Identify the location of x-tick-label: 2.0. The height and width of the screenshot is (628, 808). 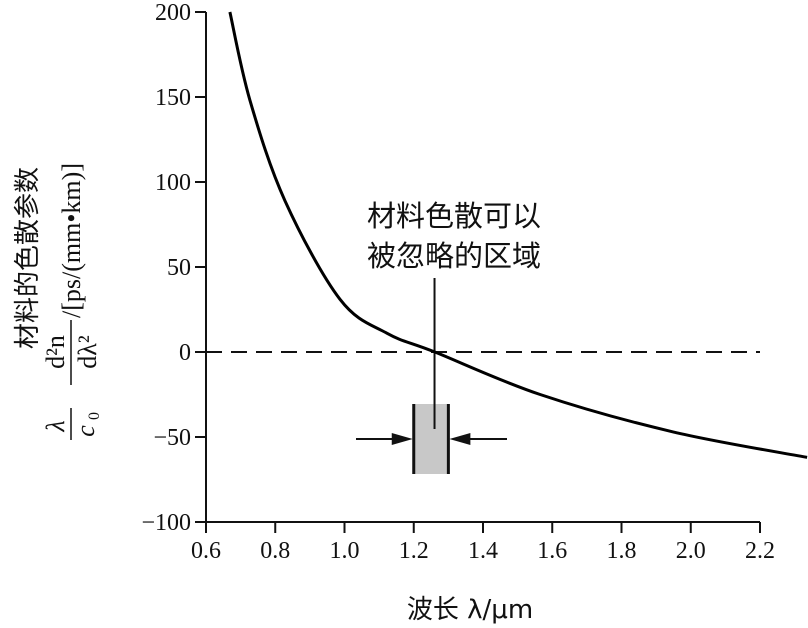
(691, 551).